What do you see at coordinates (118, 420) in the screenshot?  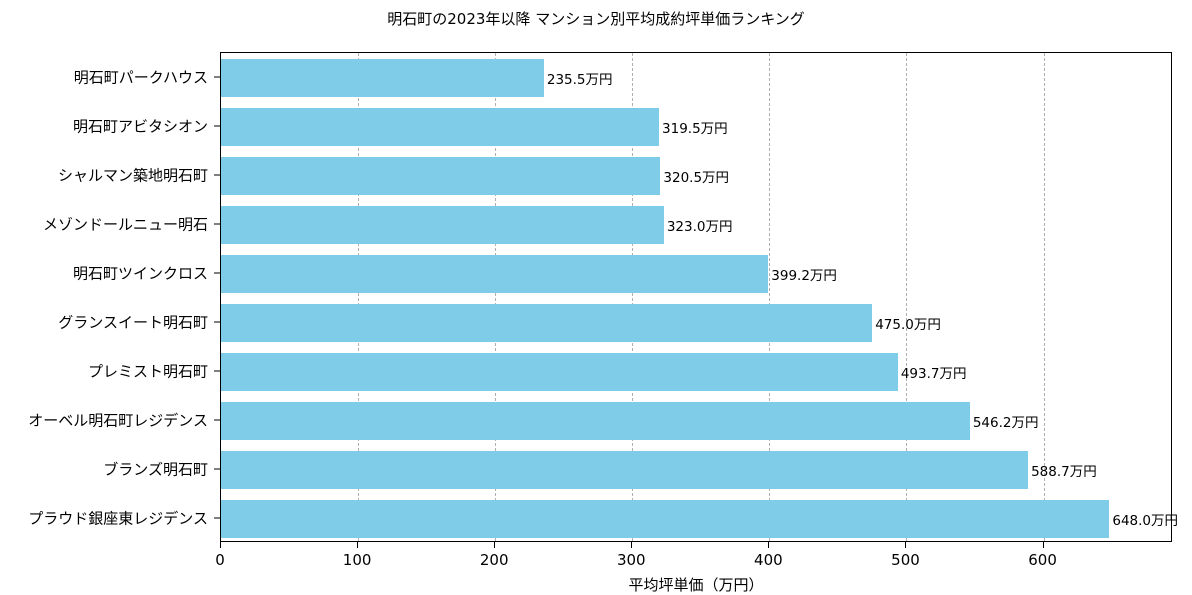 I see `y-tick-label: オーベル明石町レジデンス` at bounding box center [118, 420].